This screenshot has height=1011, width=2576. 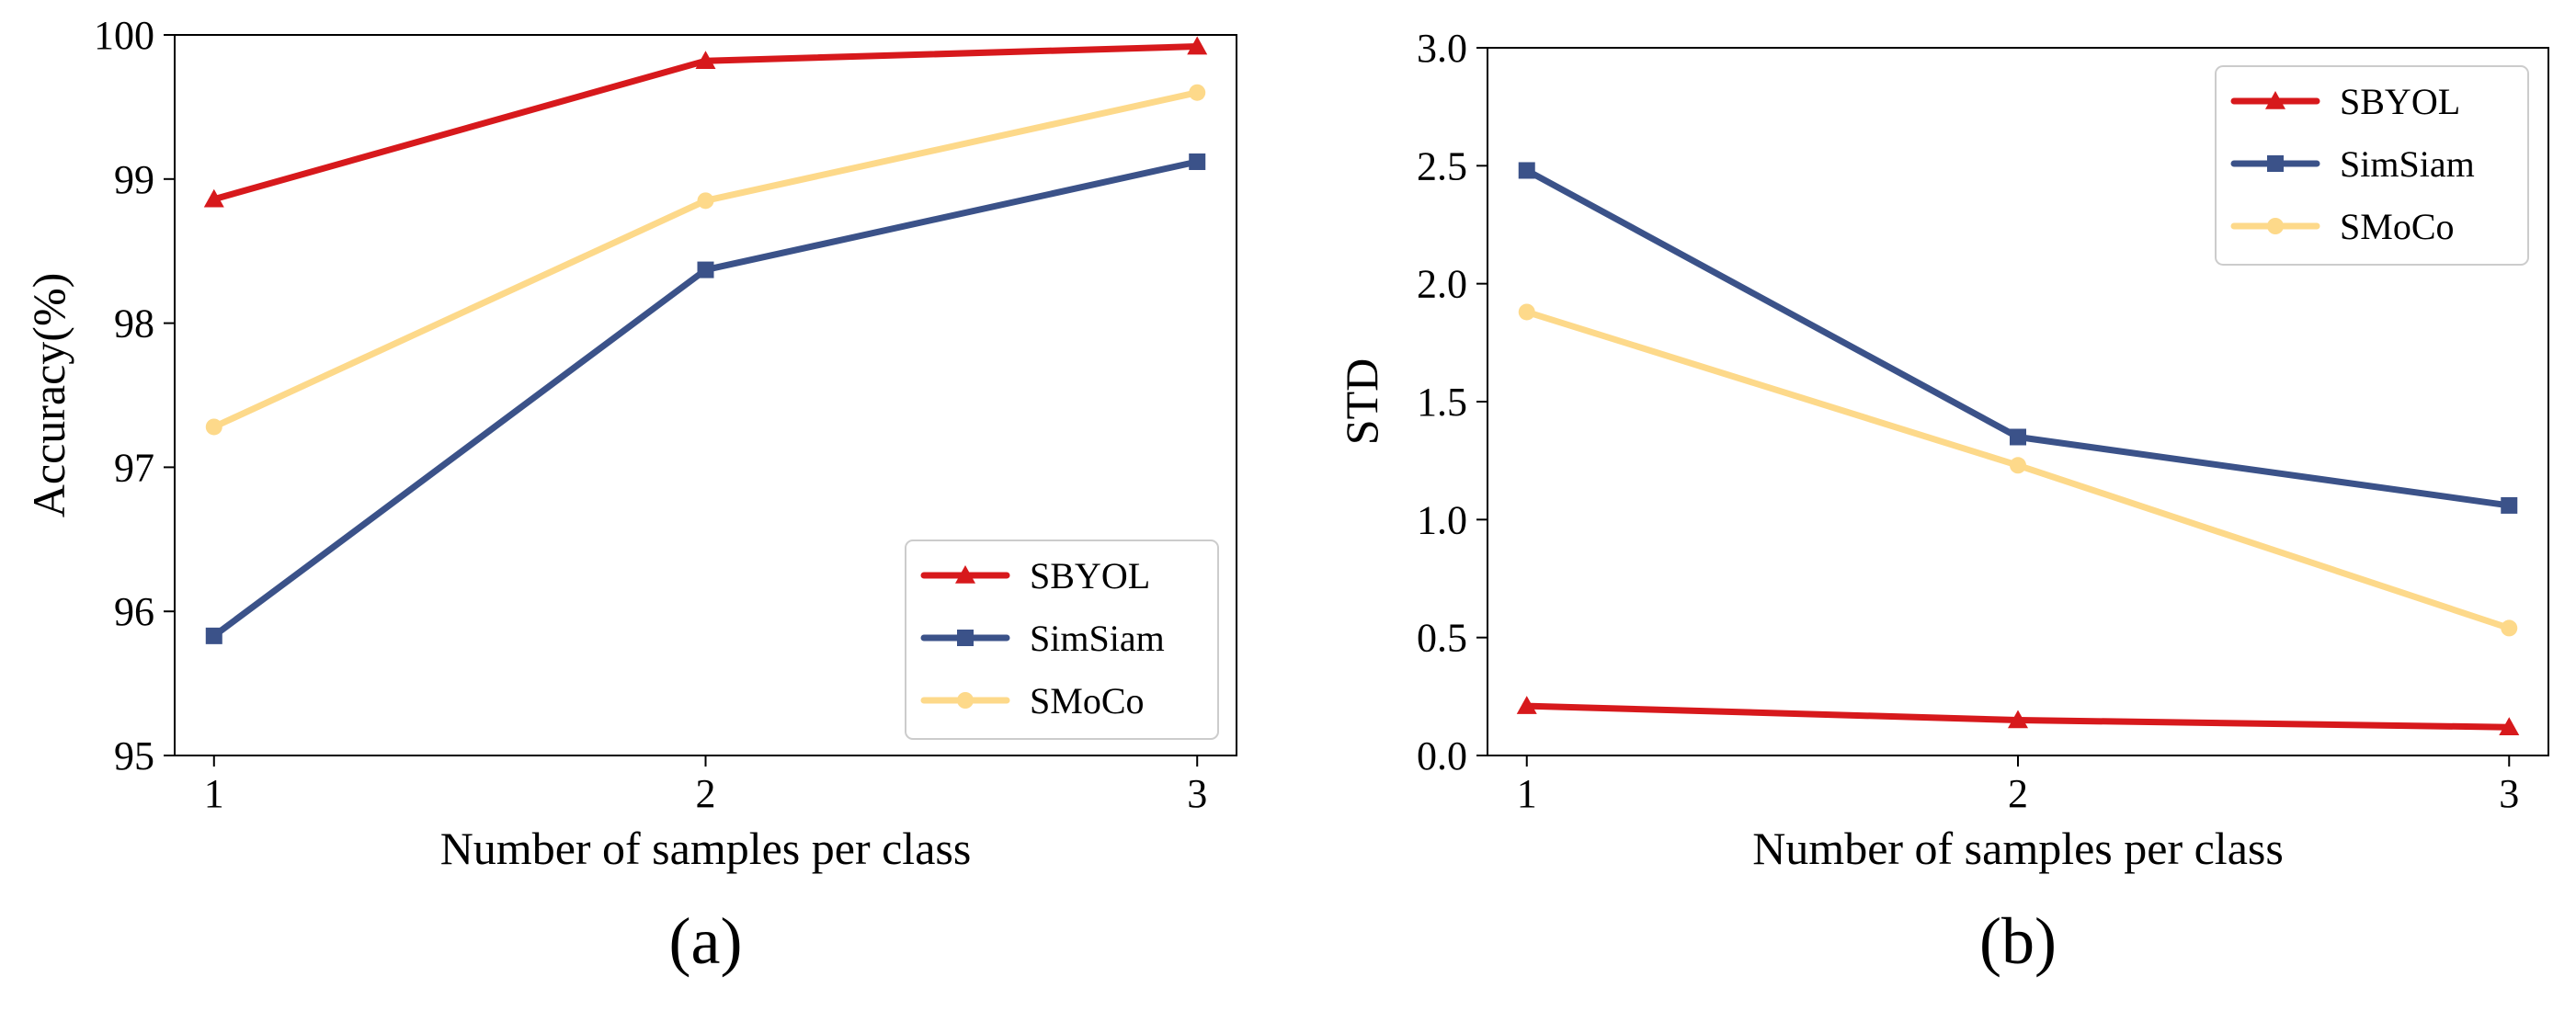 I want to click on y-tick-label: 99, so click(x=134, y=179).